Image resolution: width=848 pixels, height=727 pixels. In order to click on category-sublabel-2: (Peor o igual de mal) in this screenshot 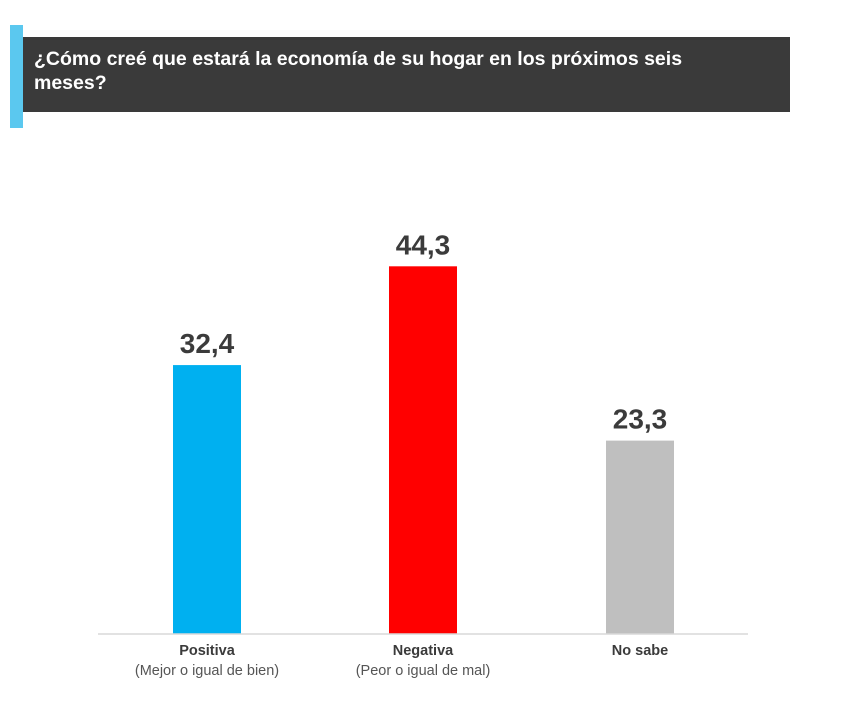, I will do `click(423, 671)`.